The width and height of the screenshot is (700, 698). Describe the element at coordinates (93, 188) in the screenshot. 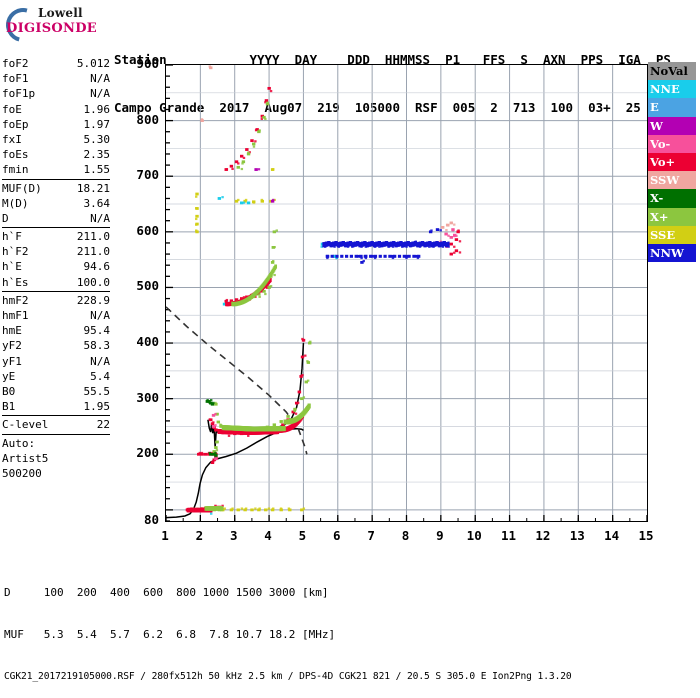

I see `param-value: 18.21` at that location.